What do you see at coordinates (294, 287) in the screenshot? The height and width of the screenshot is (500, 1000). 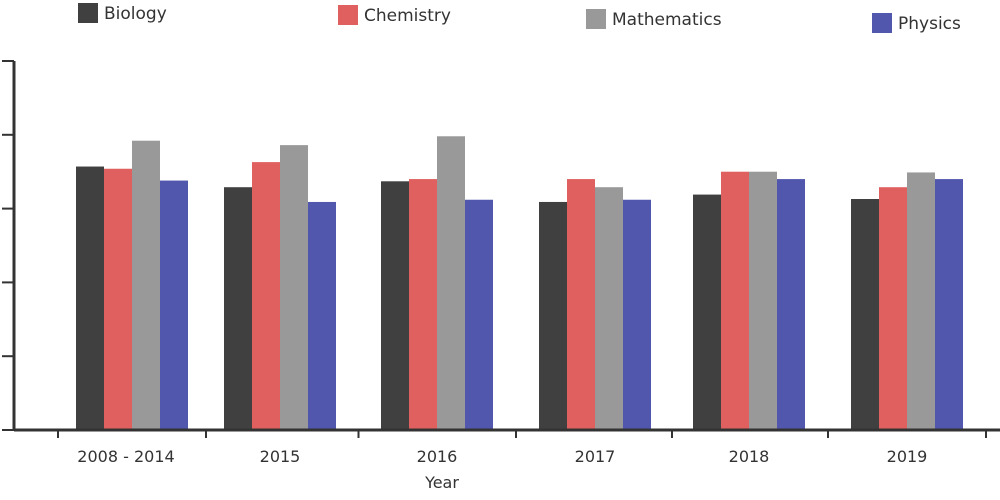 I see `bar-mathematics-2015` at bounding box center [294, 287].